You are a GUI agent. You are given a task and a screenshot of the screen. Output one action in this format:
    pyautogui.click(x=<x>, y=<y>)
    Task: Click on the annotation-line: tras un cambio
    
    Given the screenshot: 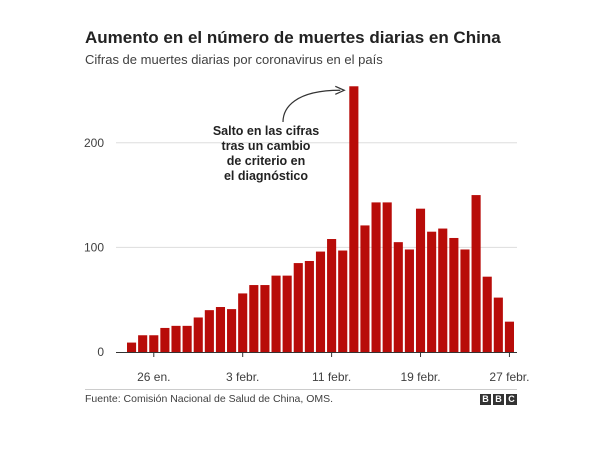 What is the action you would take?
    pyautogui.click(x=266, y=146)
    